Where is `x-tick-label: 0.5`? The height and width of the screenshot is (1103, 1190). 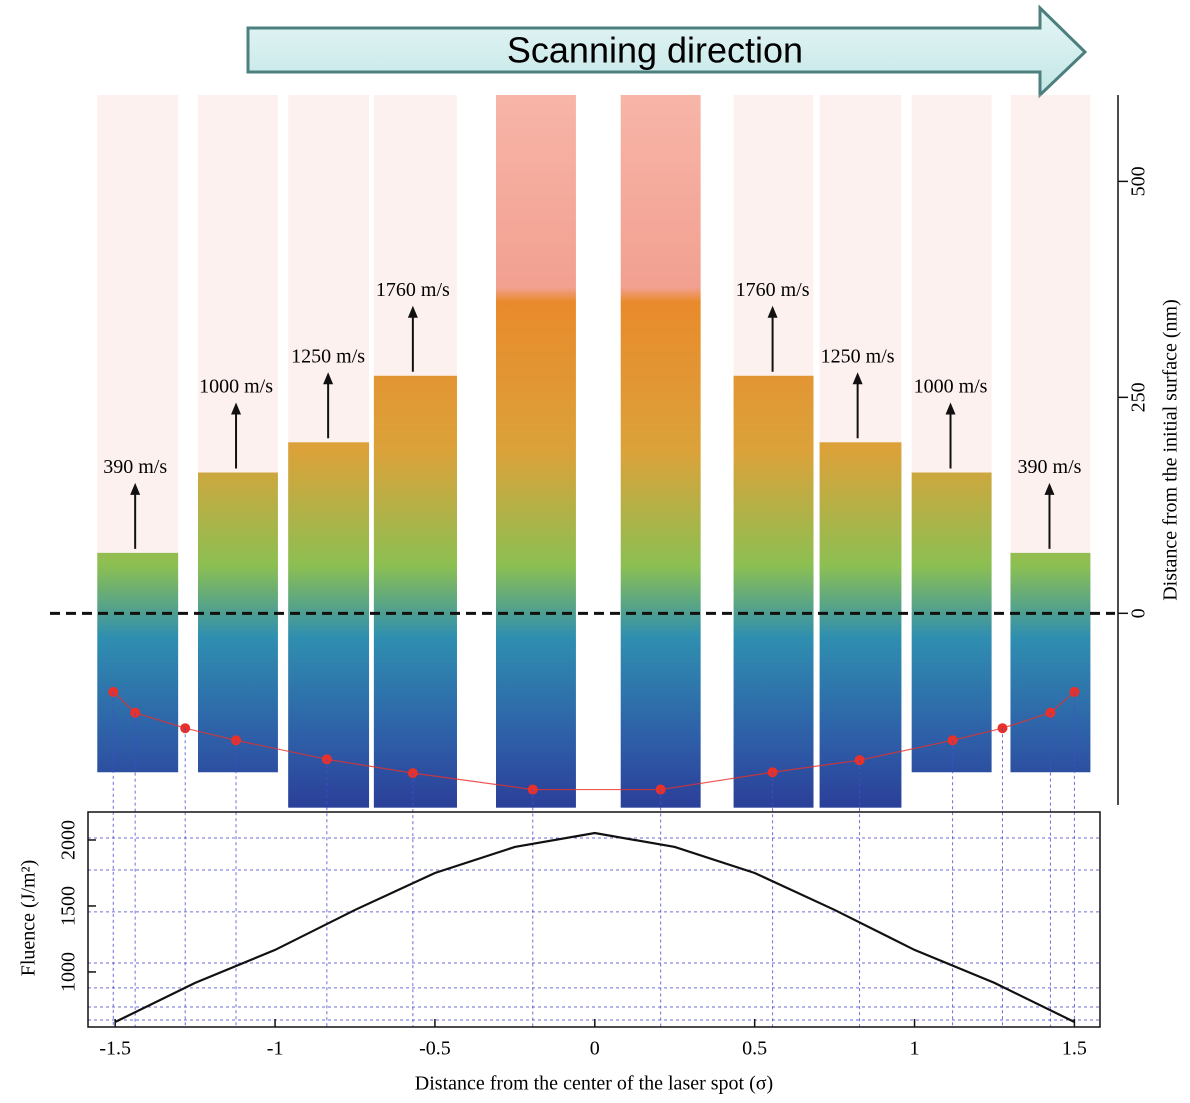
x-tick-label: 0.5 is located at coordinates (754, 1049).